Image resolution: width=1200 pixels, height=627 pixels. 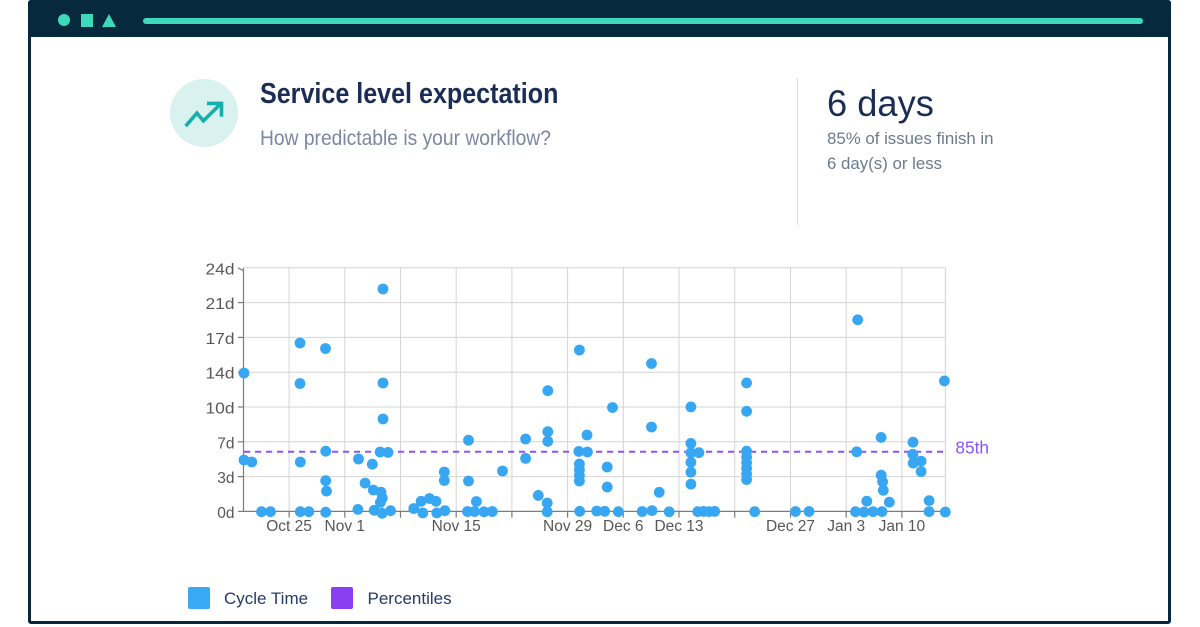 I want to click on svg-text: Dec 27, so click(x=790, y=526).